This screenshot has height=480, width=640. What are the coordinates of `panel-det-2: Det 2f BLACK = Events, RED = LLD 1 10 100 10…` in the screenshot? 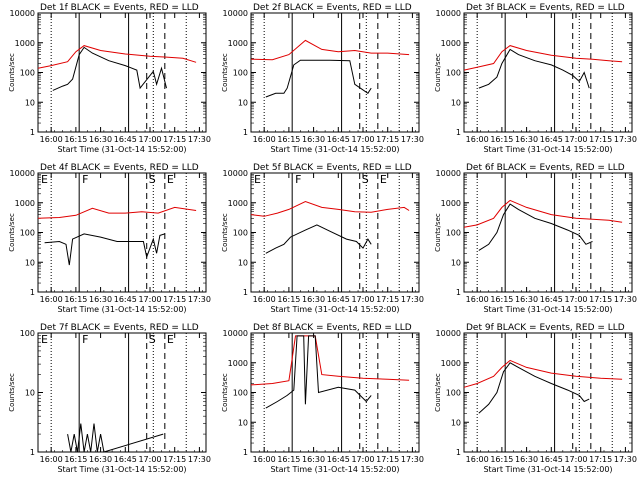 It's located at (322, 78).